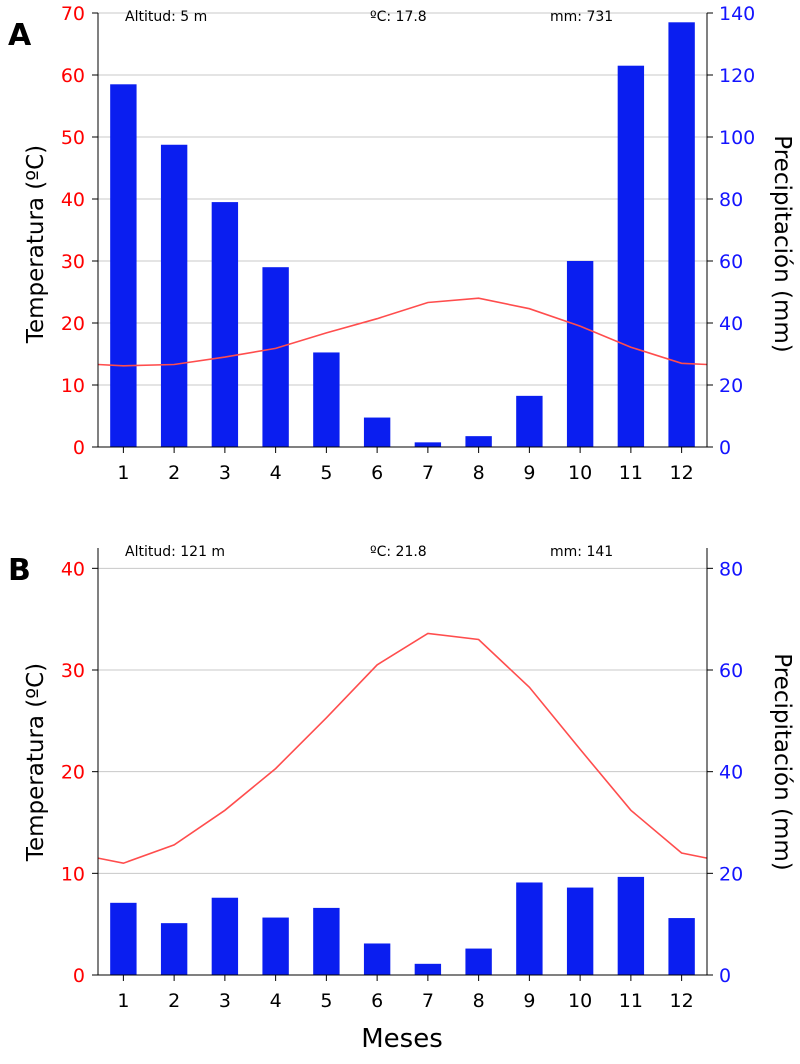 The height and width of the screenshot is (1064, 800). I want to click on left-tick-label: 60, so click(73, 76).